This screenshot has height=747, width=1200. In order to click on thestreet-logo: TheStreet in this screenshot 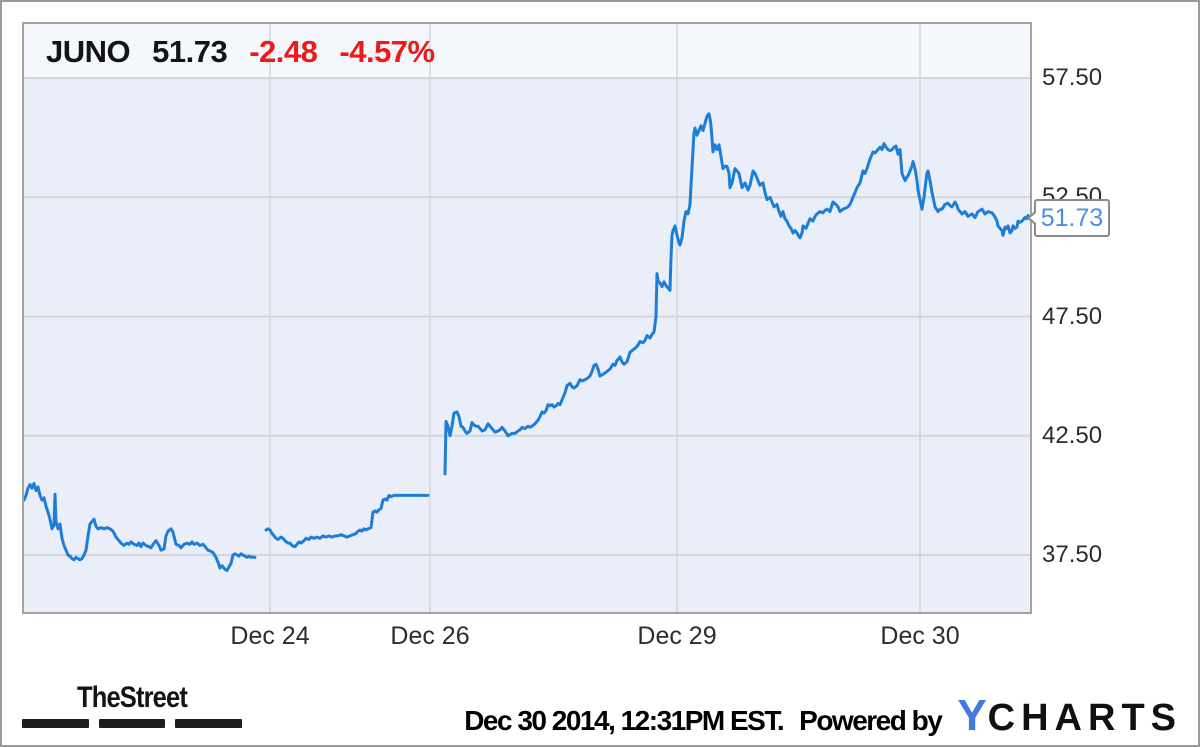, I will do `click(132, 704)`.